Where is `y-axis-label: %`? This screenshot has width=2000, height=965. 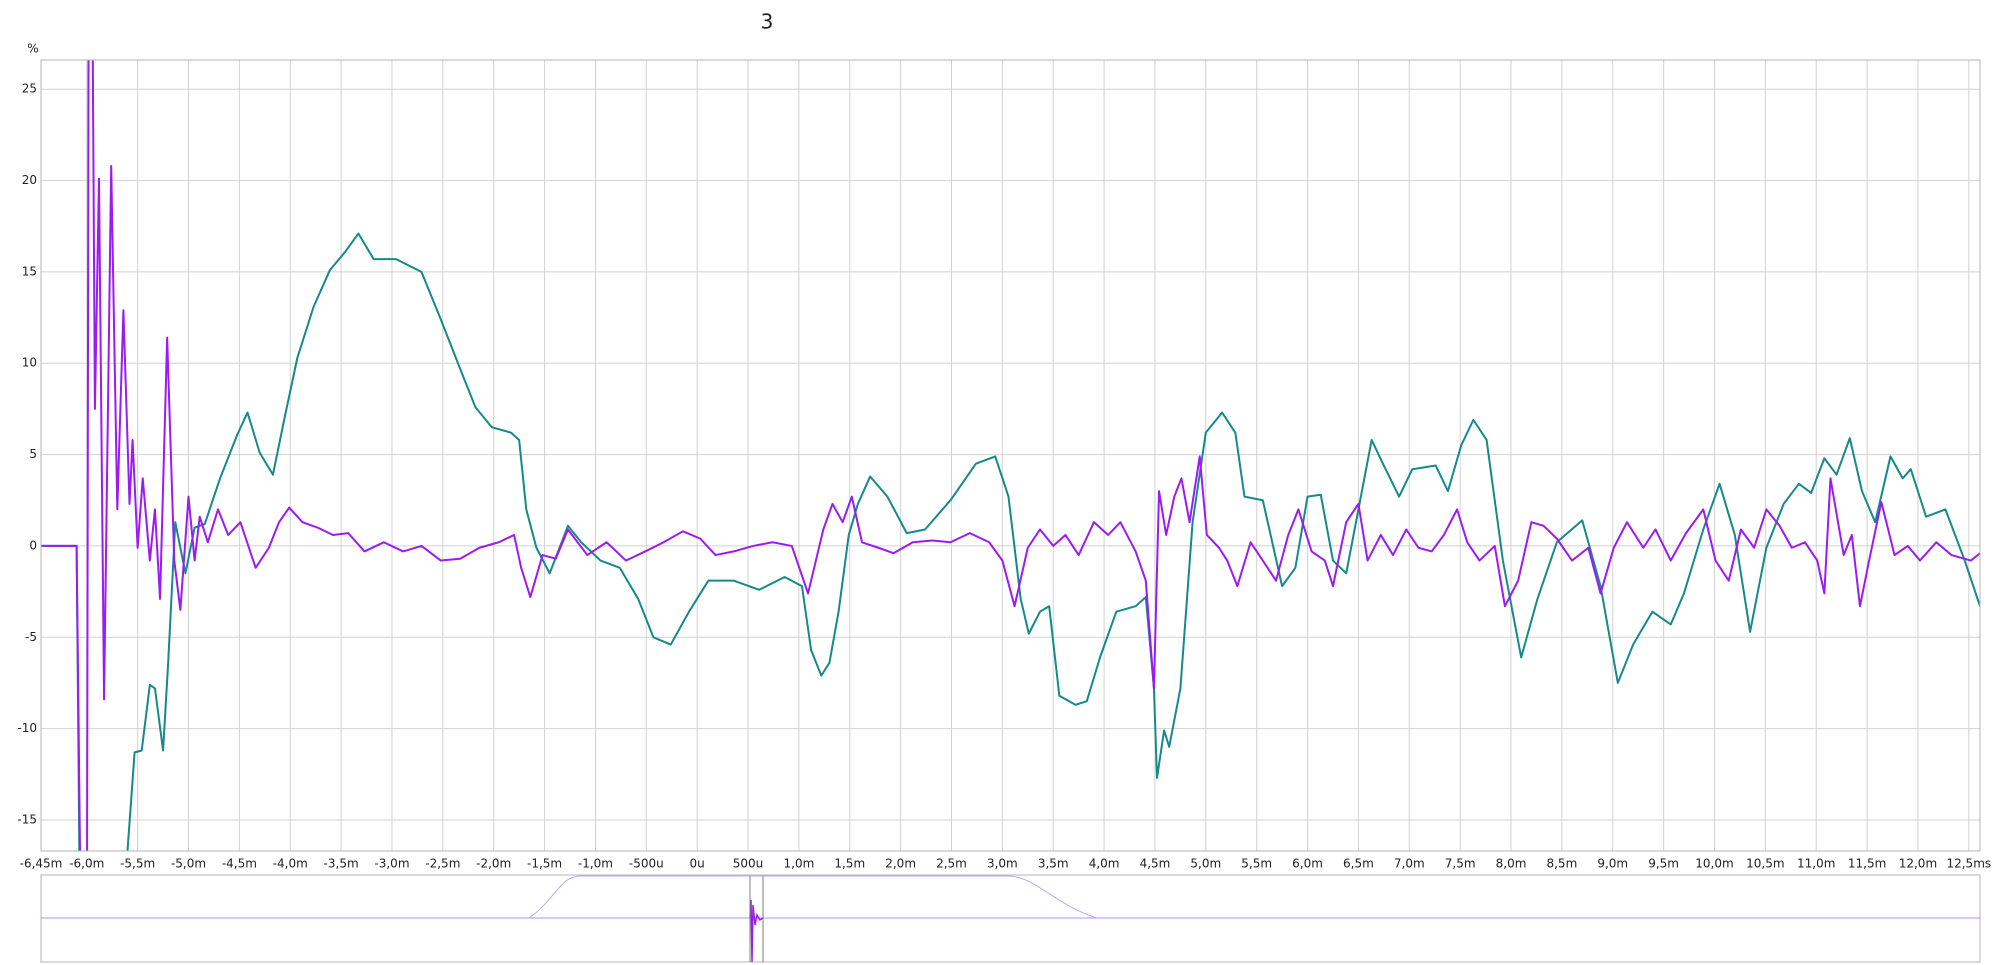 y-axis-label: % is located at coordinates (32, 49).